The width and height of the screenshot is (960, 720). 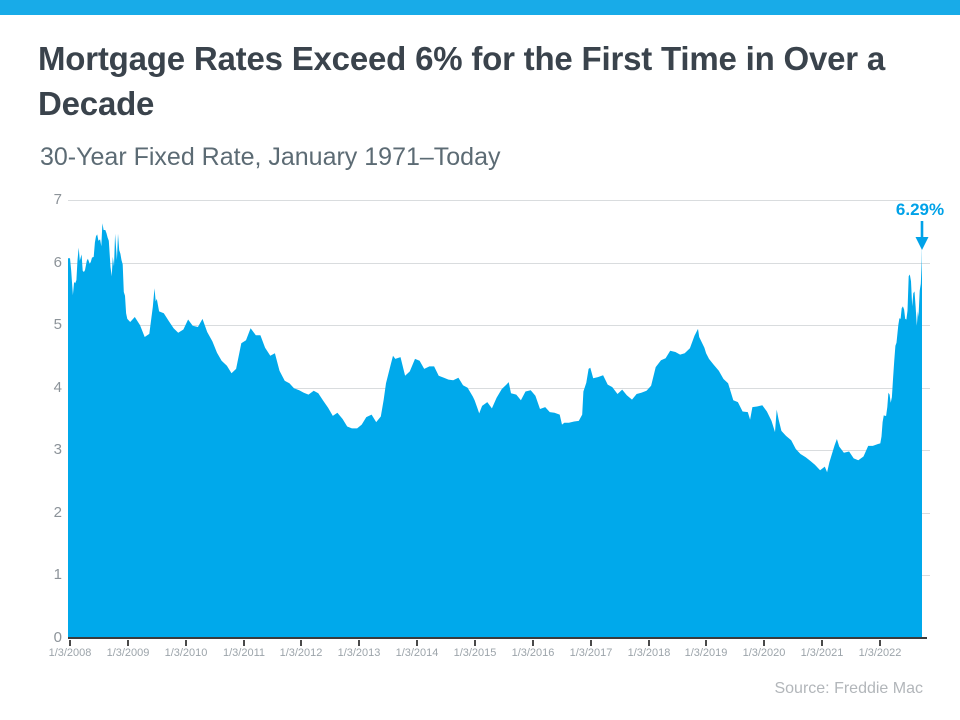 What do you see at coordinates (880, 653) in the screenshot?
I see `x-tick-label: 1/3/2022` at bounding box center [880, 653].